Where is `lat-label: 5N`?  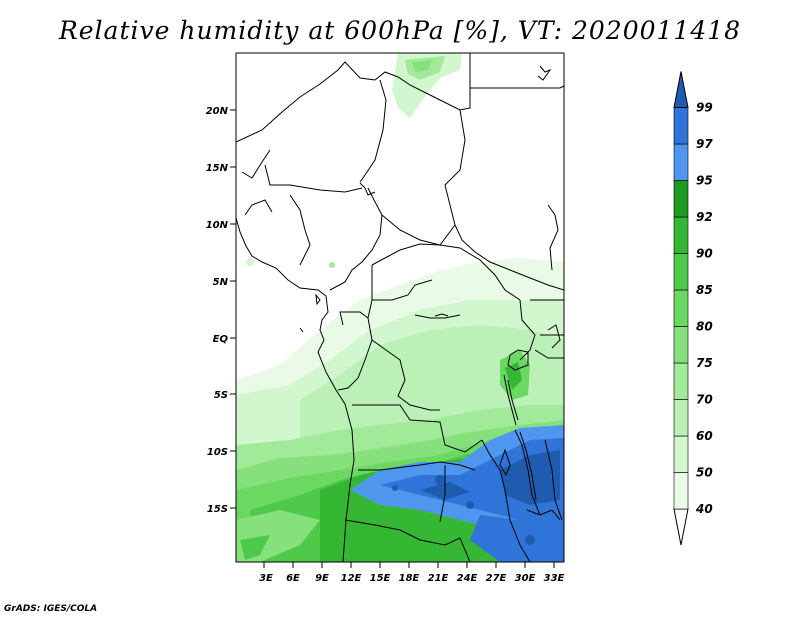
lat-label: 5N is located at coordinates (221, 282).